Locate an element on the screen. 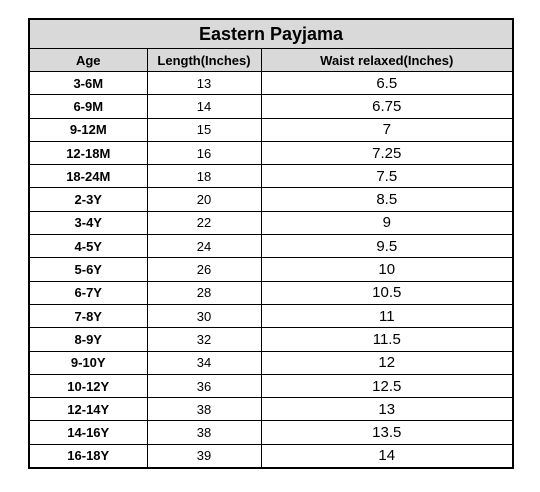  table-row: 6-9M 14 6.75 is located at coordinates (271, 106).